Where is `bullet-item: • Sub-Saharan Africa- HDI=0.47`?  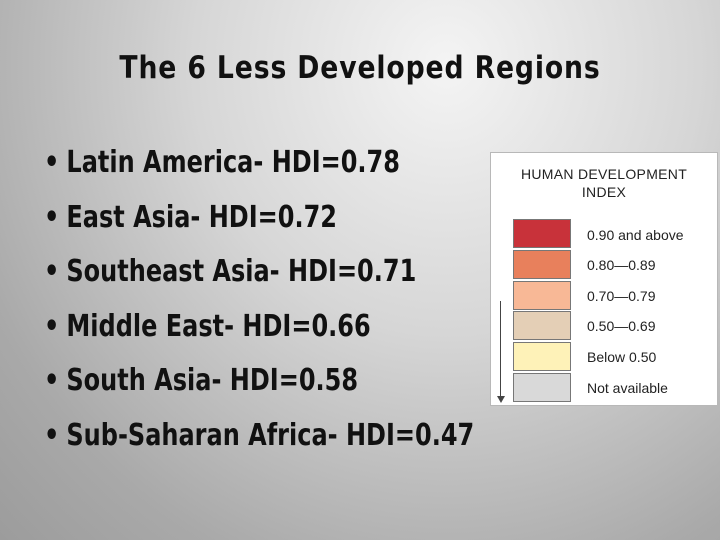
bullet-item: • Sub-Saharan Africa- HDI=0.47 is located at coordinates (259, 436).